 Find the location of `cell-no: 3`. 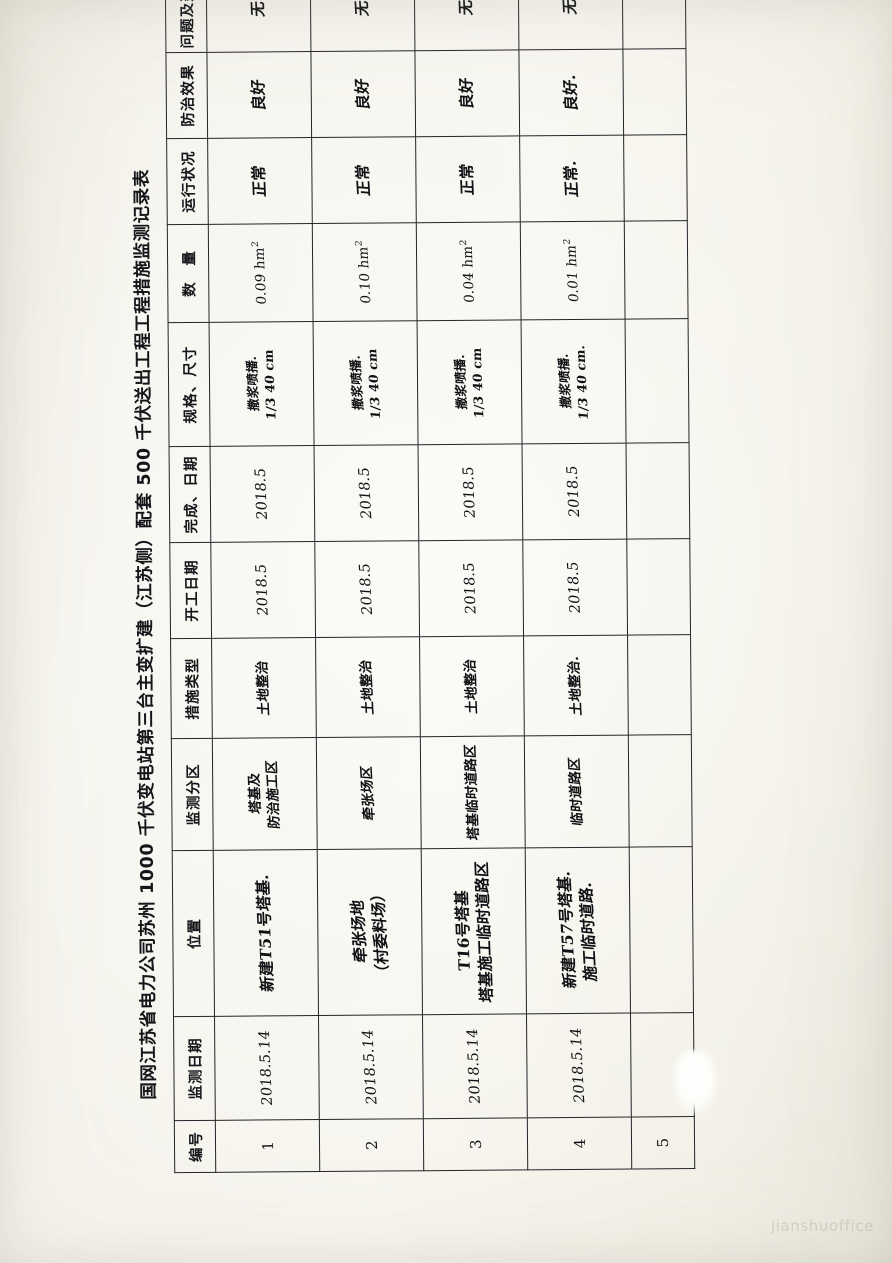

cell-no: 3 is located at coordinates (475, 1144).